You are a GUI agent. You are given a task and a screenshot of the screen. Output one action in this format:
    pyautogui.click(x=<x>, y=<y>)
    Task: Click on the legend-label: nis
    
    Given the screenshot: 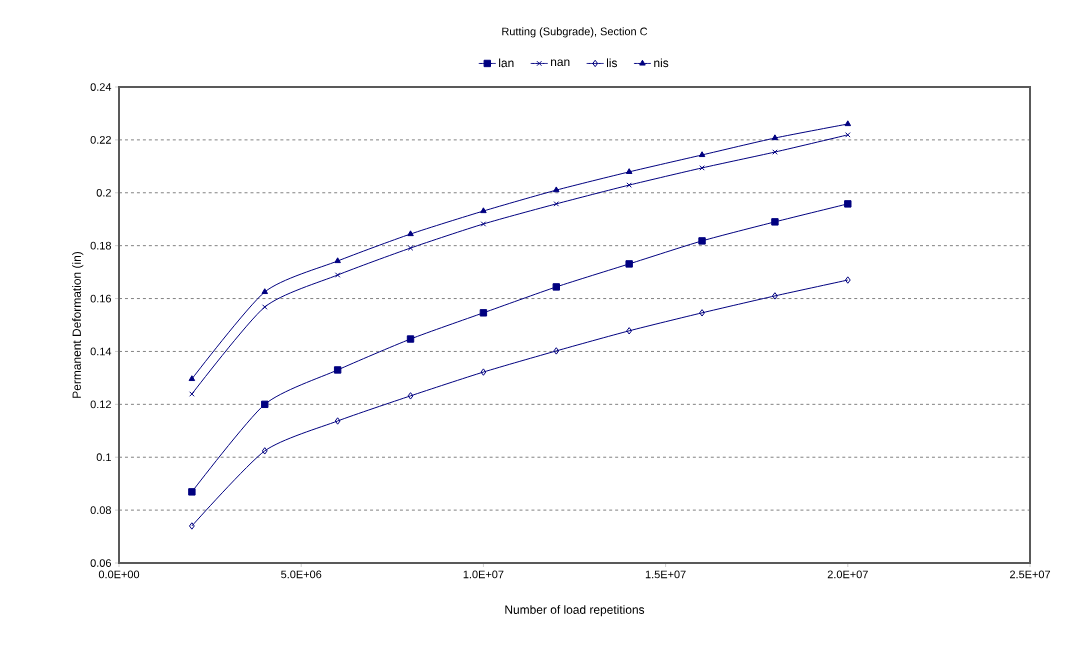 What is the action you would take?
    pyautogui.click(x=661, y=63)
    